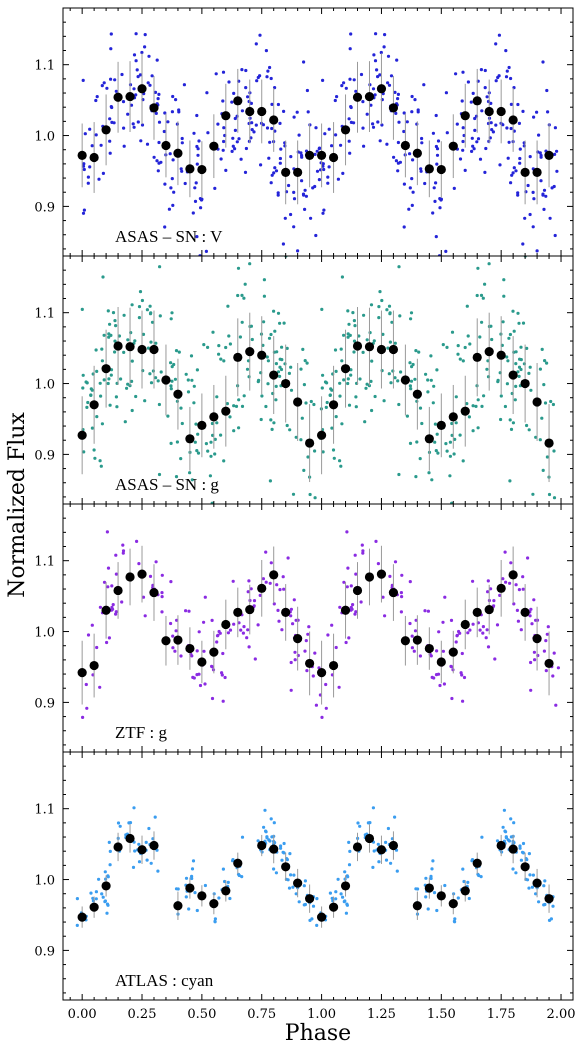 This screenshot has width=582, height=1049. I want to click on x-tick-label: 1.50, so click(441, 1014).